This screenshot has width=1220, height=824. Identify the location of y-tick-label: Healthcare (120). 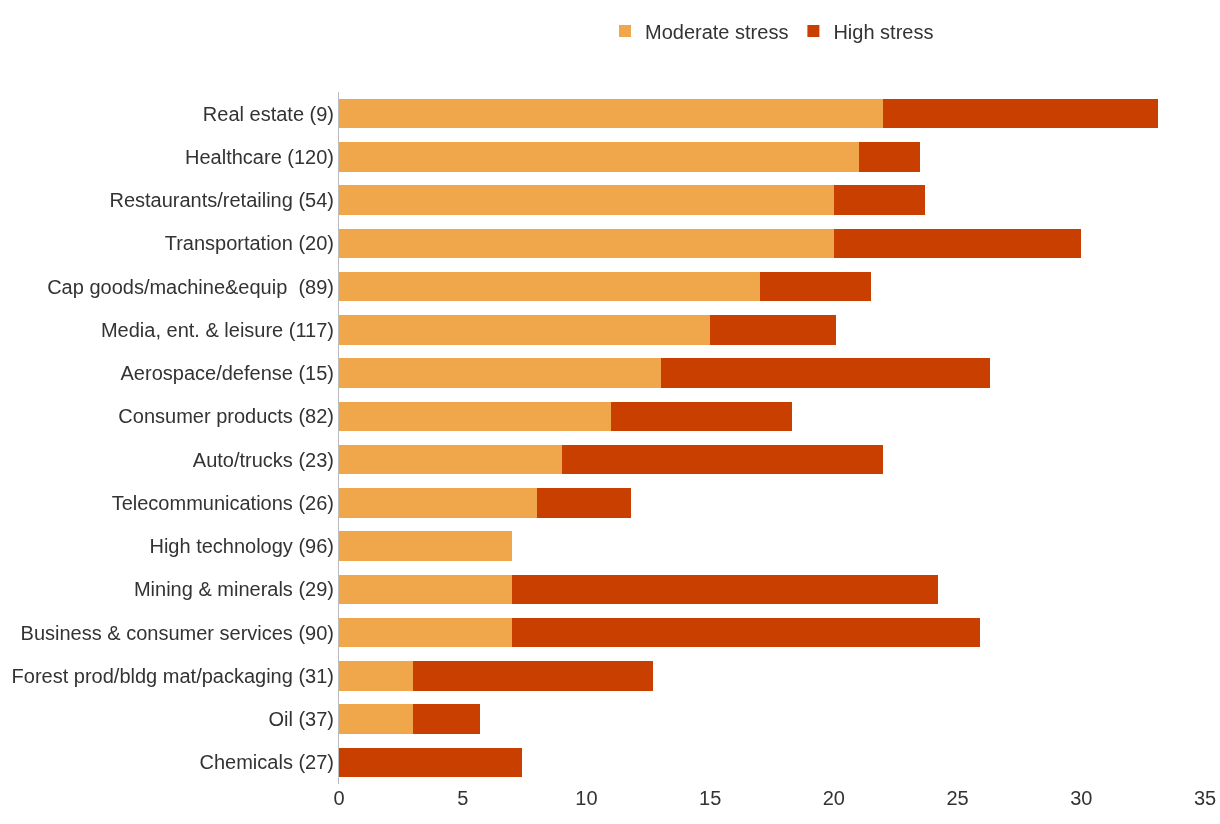
(259, 156).